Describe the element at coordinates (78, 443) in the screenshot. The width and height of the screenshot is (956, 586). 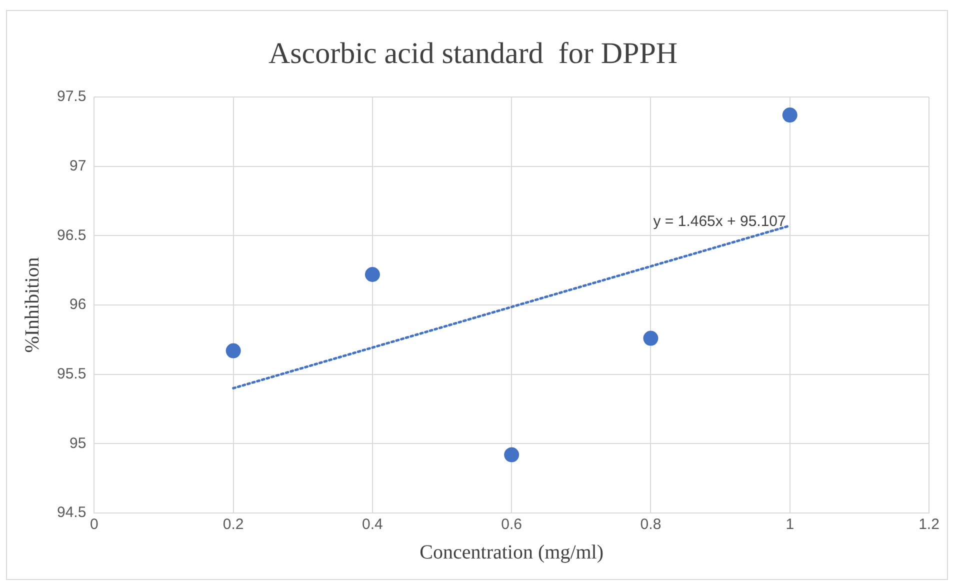
I see `y-tick-label: 95` at that location.